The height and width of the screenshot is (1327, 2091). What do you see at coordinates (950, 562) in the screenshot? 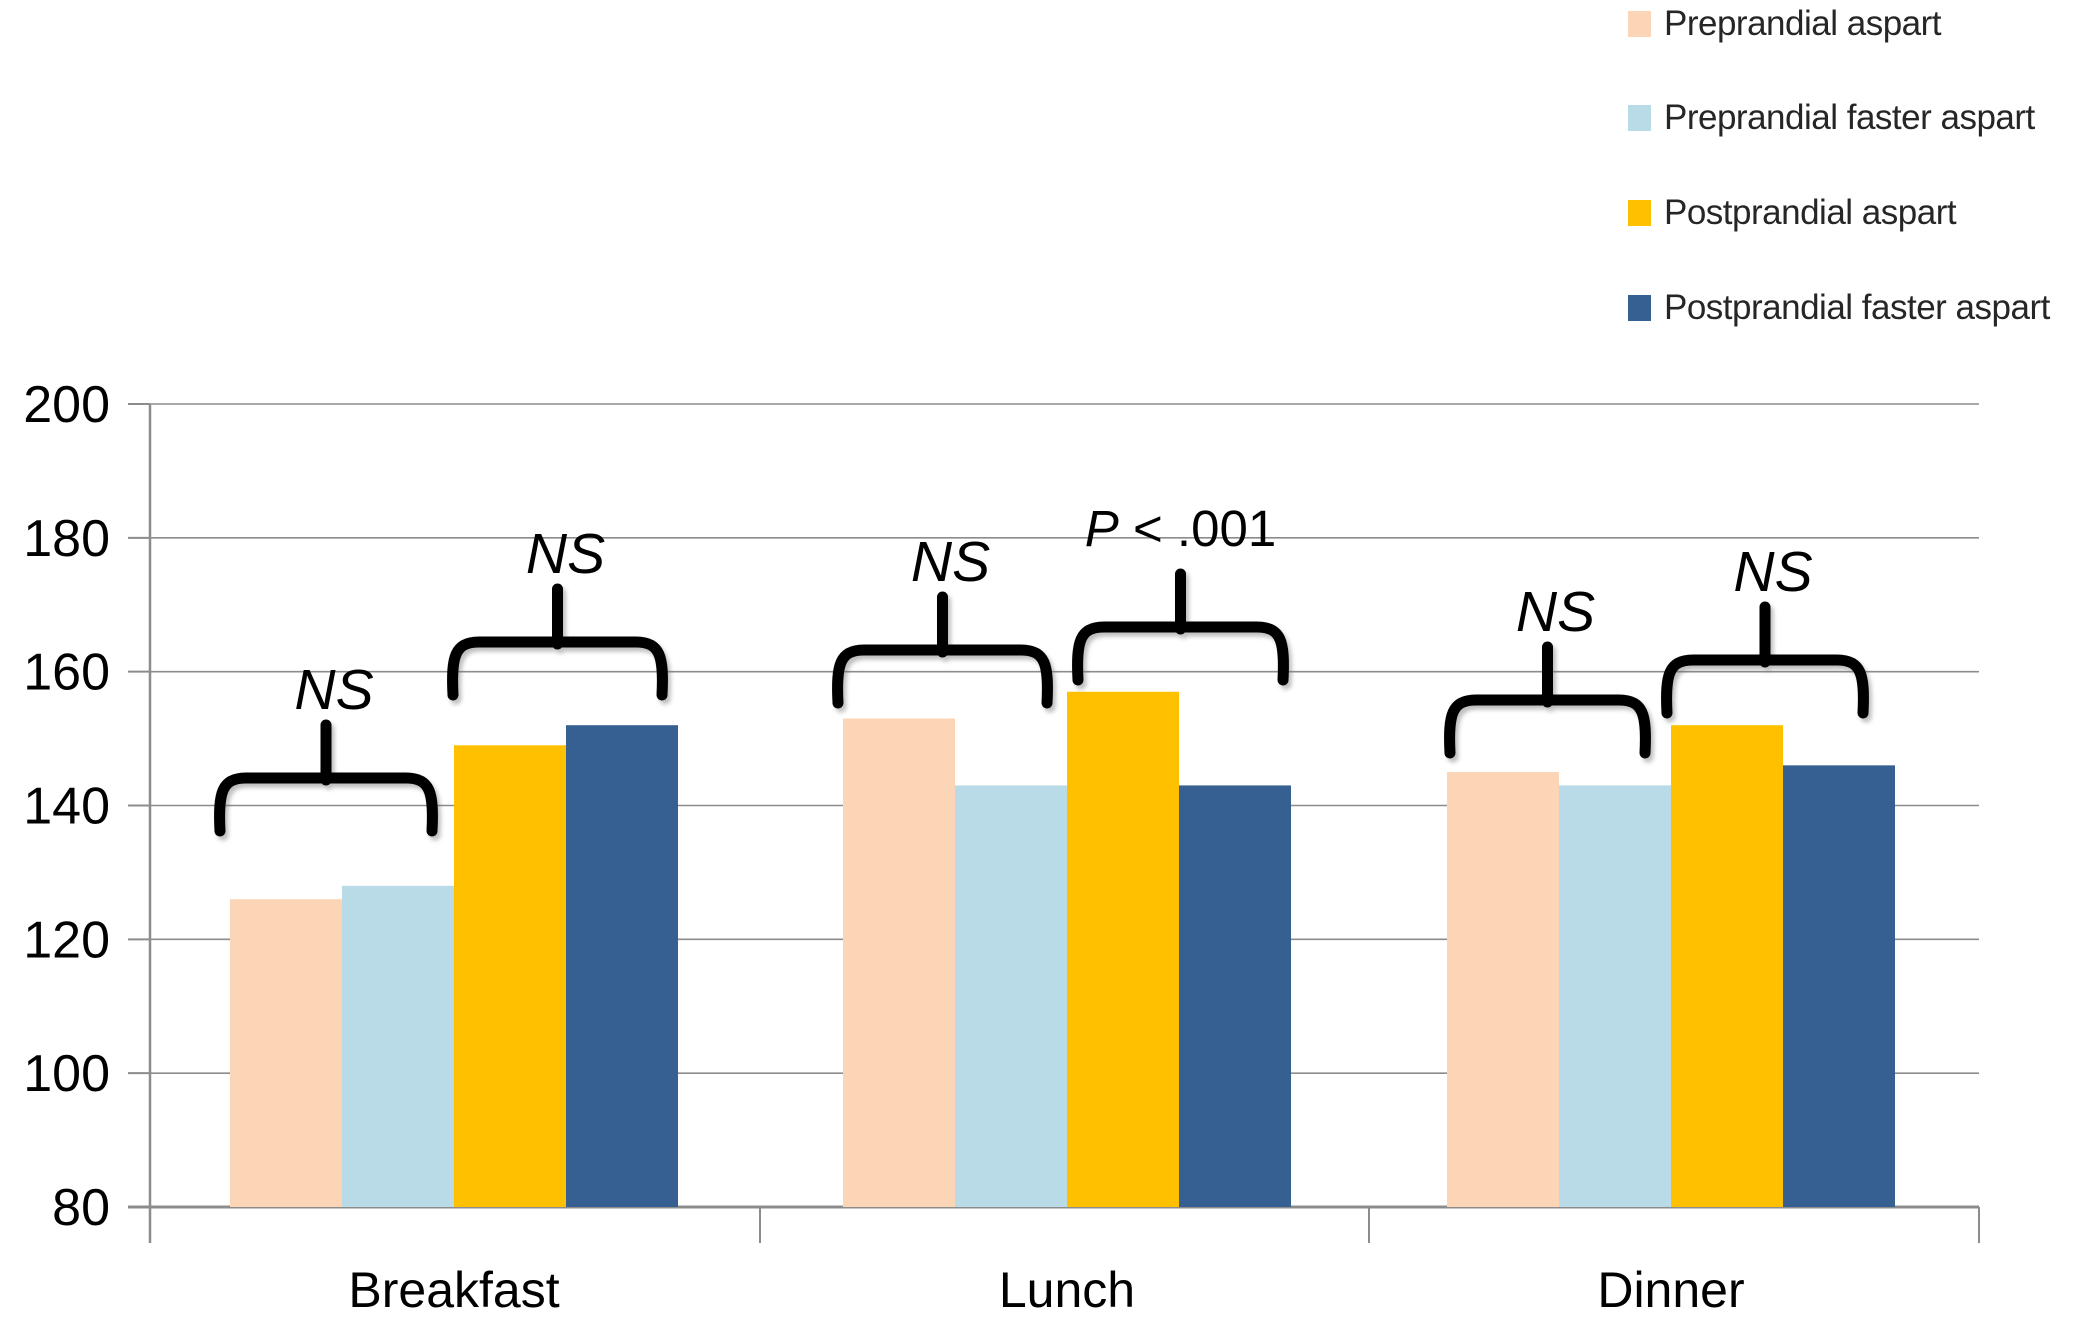
I see `significance-label-lunch-preprandial: NS` at bounding box center [950, 562].